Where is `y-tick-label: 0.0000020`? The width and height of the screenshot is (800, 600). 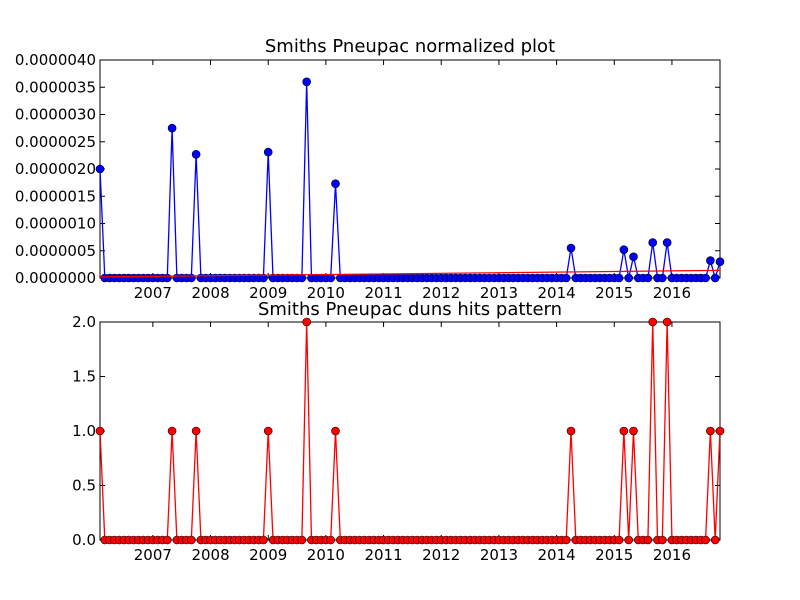
y-tick-label: 0.0000020 is located at coordinates (55, 169).